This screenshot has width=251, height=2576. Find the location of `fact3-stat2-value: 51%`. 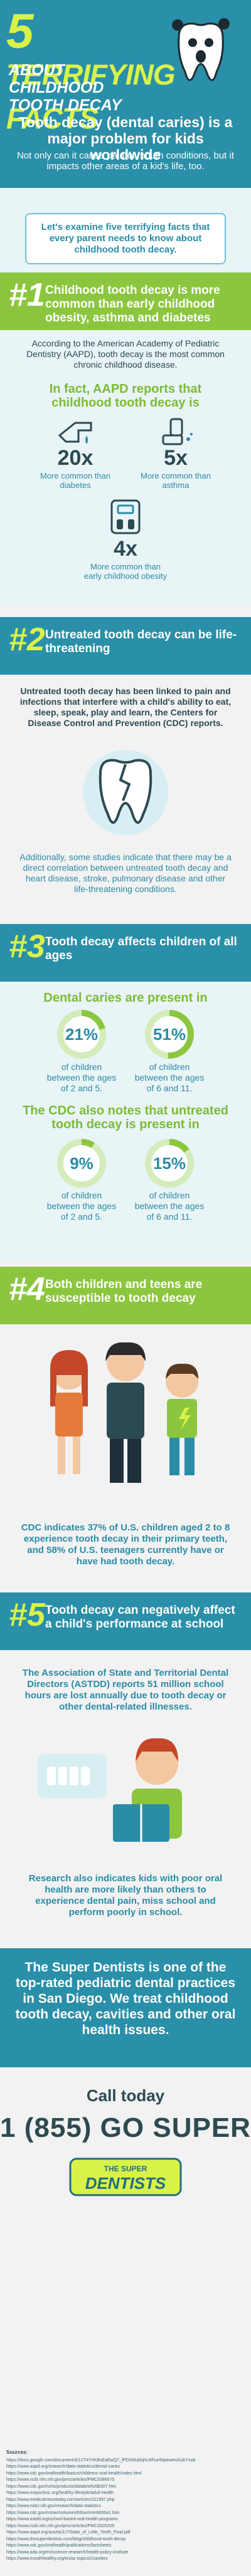

fact3-stat2-value: 51% is located at coordinates (169, 1034).